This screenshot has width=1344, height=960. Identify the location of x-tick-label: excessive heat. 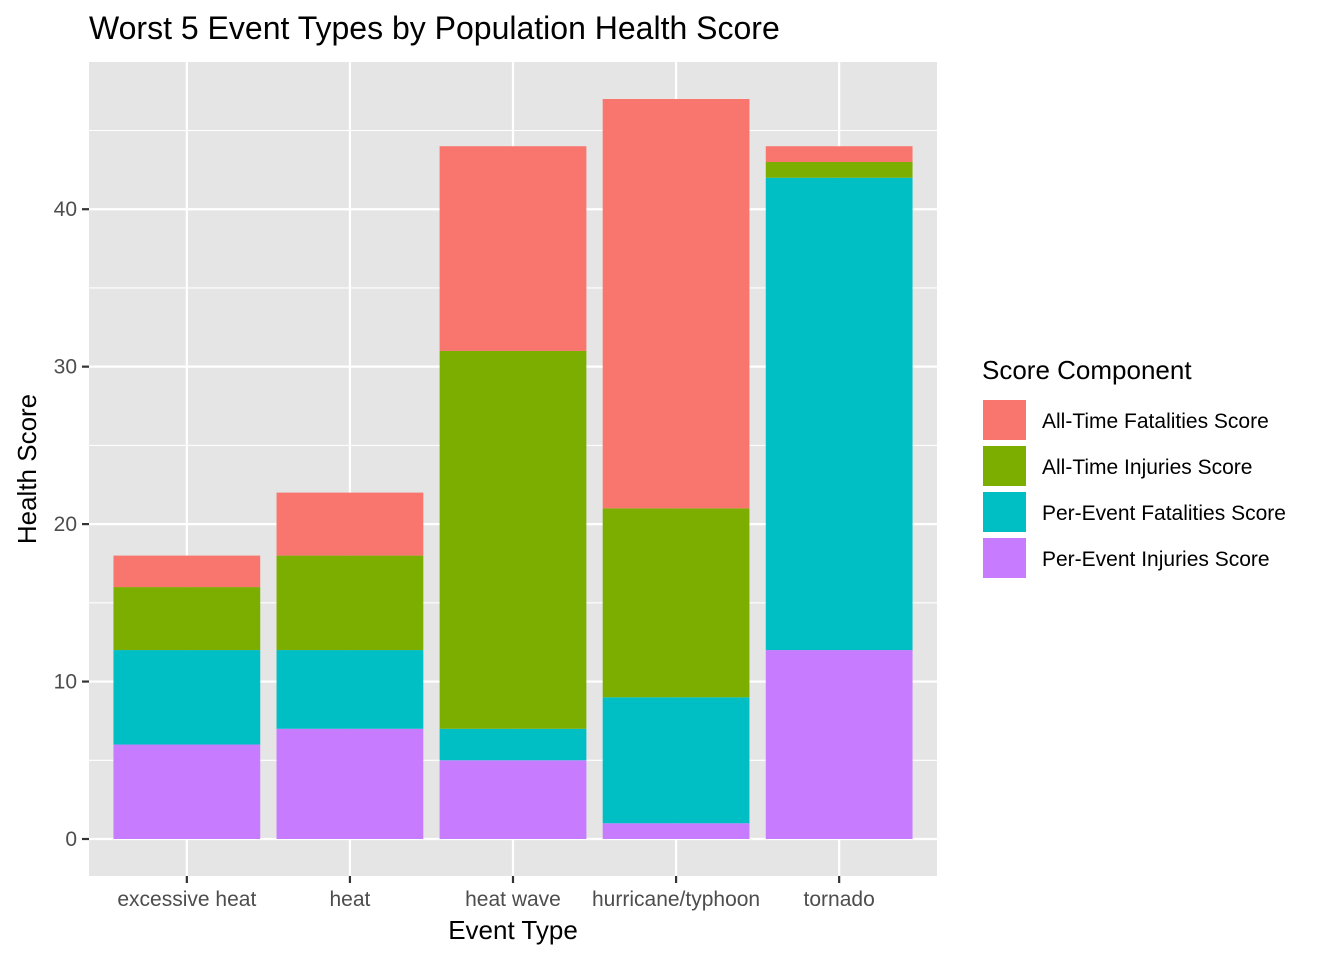
(186, 899).